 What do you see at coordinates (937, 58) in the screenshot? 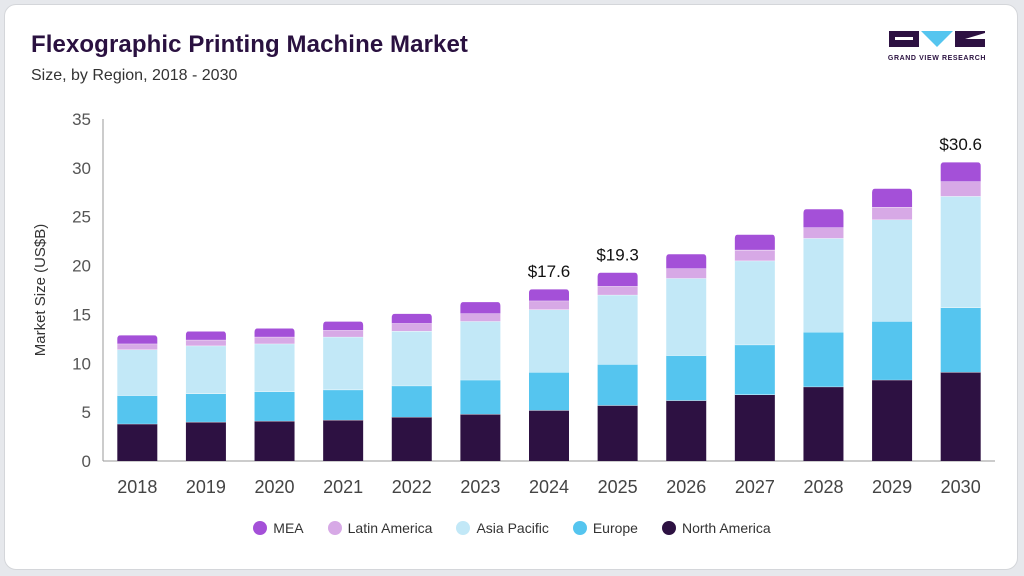
I see `logo-wordmark: GRAND VIEW RESEARCH` at bounding box center [937, 58].